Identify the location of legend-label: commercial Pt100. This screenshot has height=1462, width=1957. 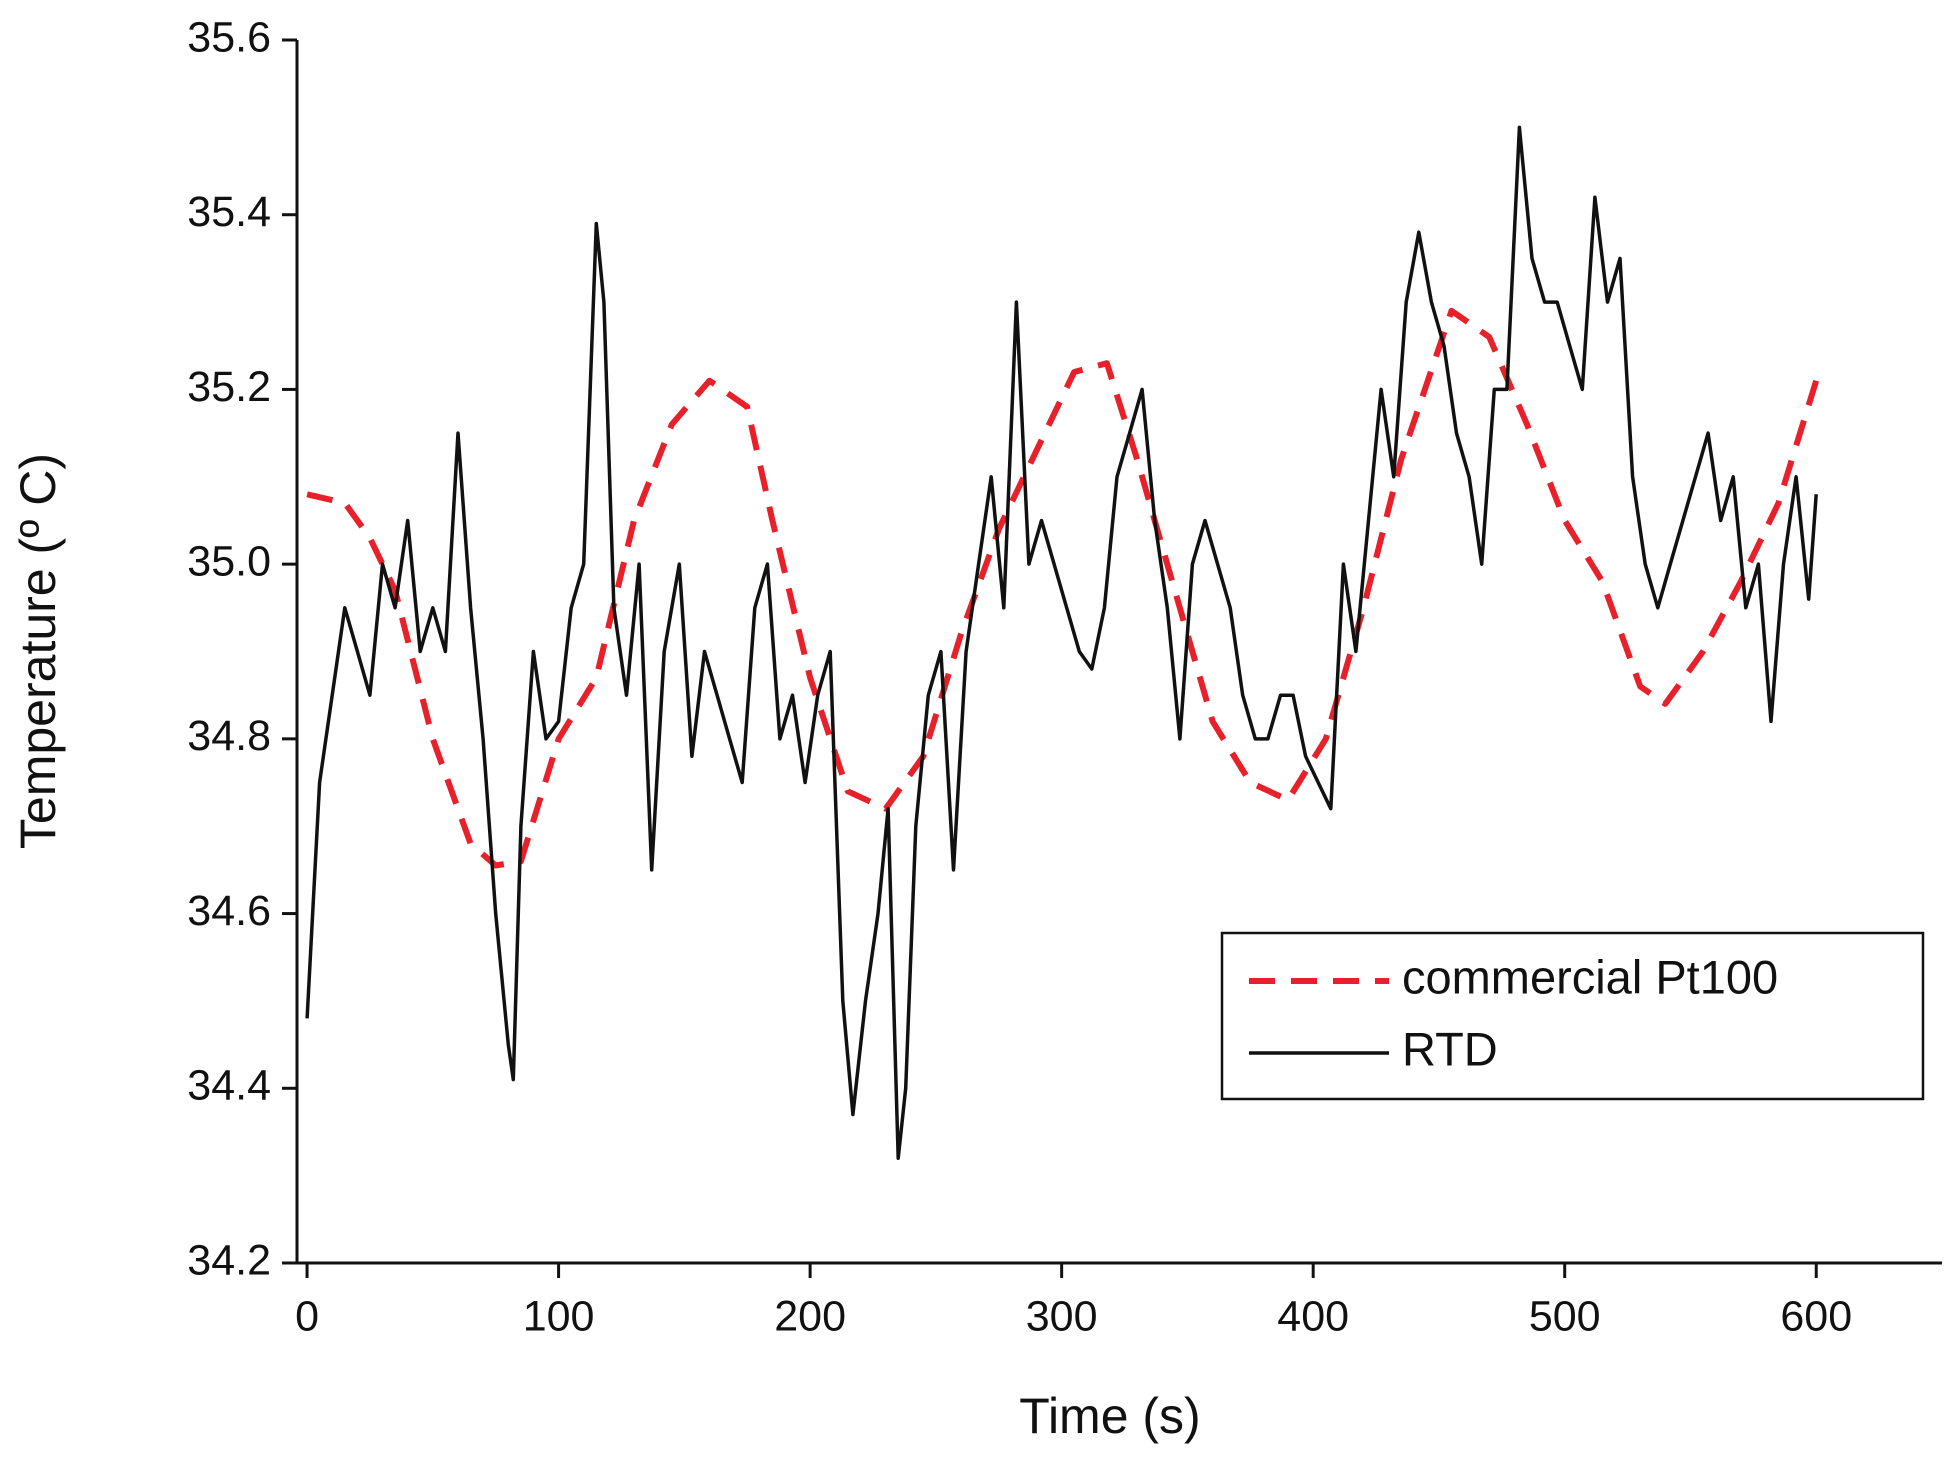
(1590, 976).